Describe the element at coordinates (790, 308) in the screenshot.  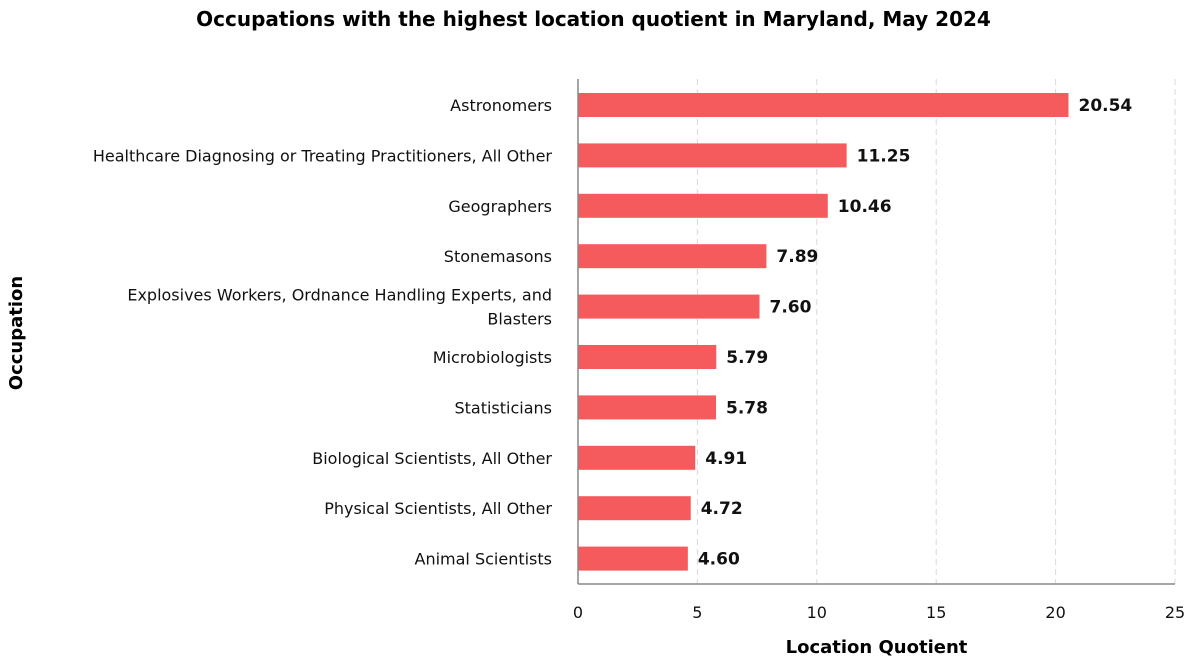
I see `value-label-5: 7.60` at that location.